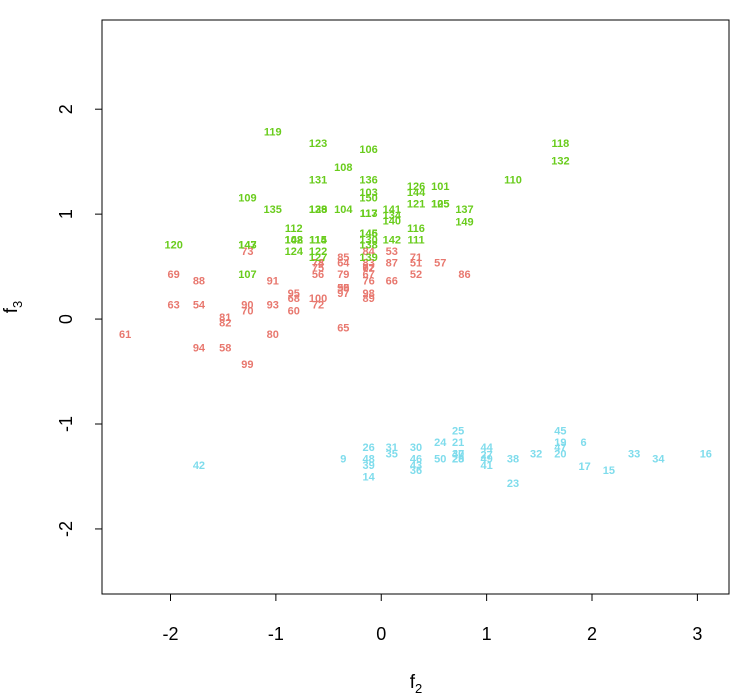  I want to click on point-label: 142, so click(392, 240).